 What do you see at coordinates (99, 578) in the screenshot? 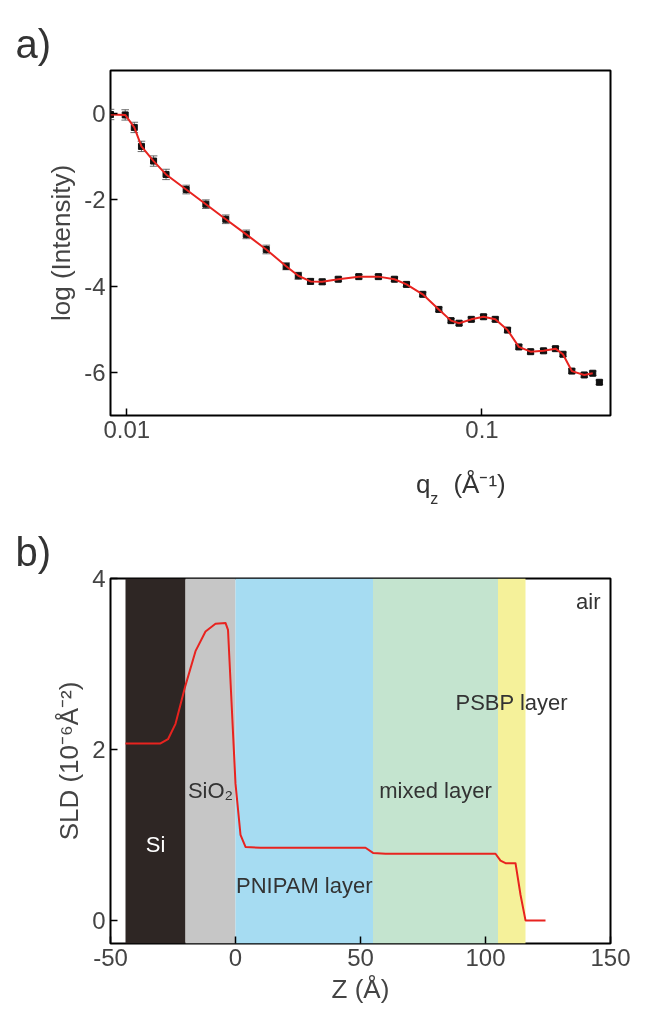
I see `y-tick-label: 4` at bounding box center [99, 578].